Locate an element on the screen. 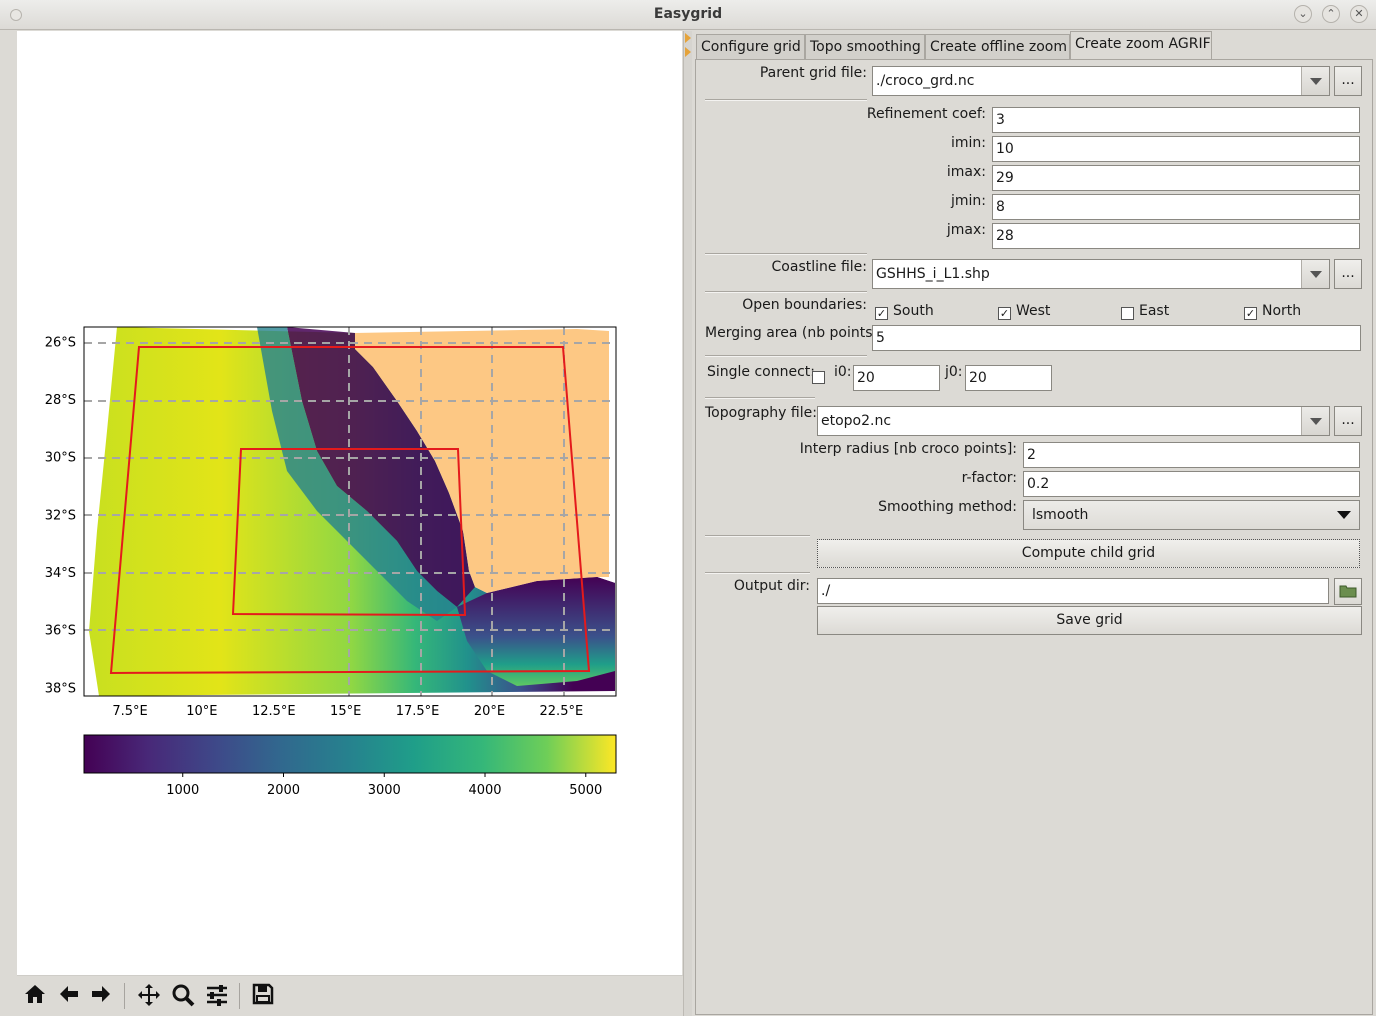 The image size is (1376, 1016). x-tick-label: 17.5°E is located at coordinates (418, 711).